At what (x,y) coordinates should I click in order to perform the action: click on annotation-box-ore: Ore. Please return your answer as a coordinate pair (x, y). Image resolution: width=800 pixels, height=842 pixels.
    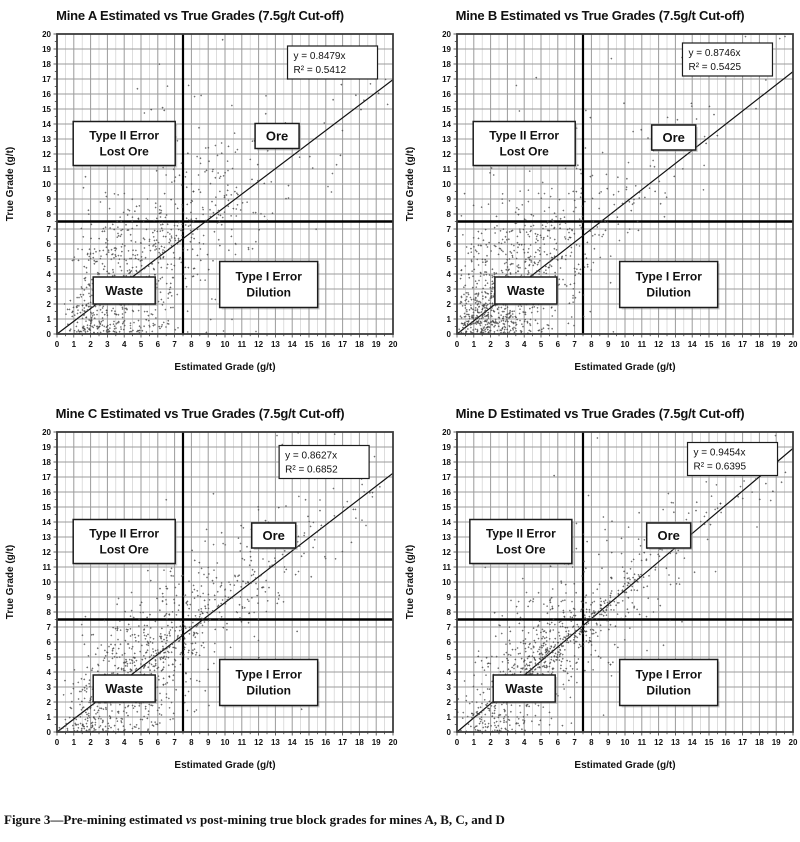
    Looking at the image, I should click on (274, 536).